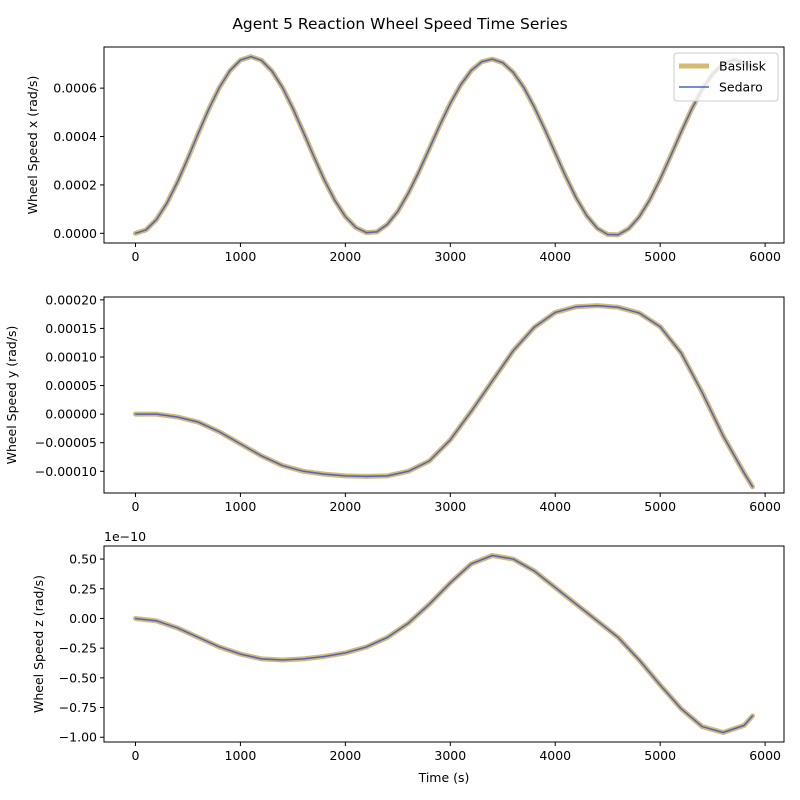 This screenshot has width=800, height=800. Describe the element at coordinates (38, 644) in the screenshot. I see `y-axis-label: Wheel Speed z (rad/s)` at that location.